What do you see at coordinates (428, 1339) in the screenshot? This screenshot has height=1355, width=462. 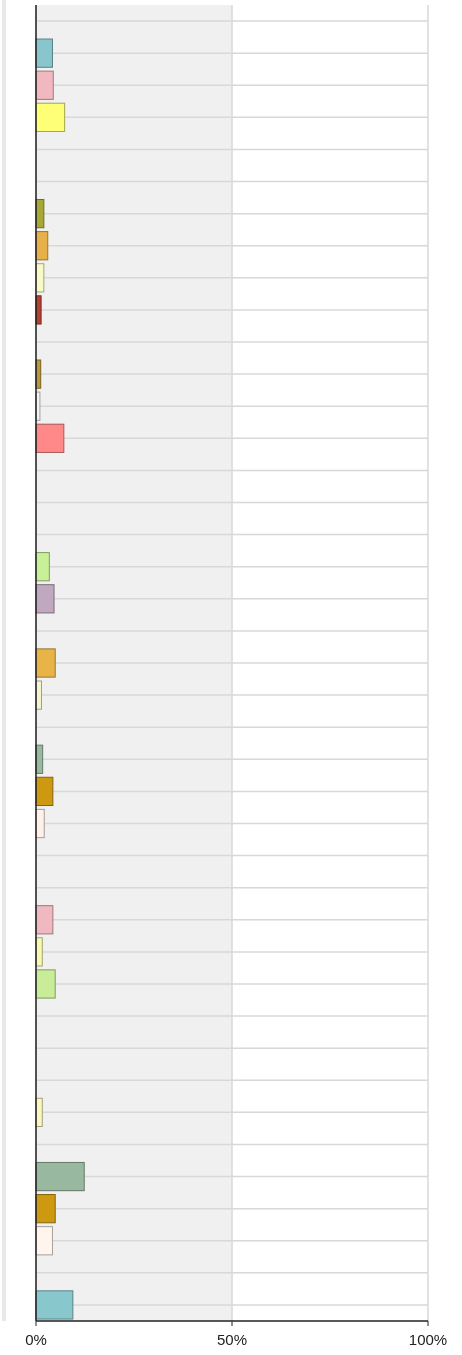 I see `x-tick-label: 100%` at bounding box center [428, 1339].